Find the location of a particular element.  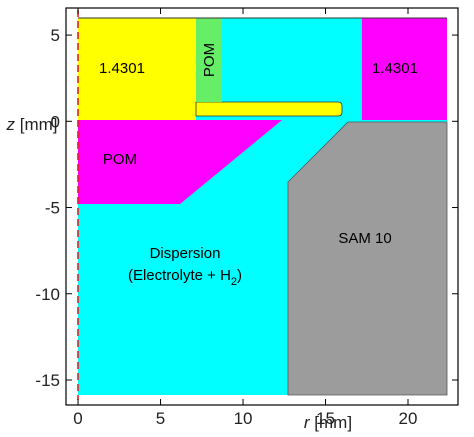

steel-right-region is located at coordinates (404, 69).